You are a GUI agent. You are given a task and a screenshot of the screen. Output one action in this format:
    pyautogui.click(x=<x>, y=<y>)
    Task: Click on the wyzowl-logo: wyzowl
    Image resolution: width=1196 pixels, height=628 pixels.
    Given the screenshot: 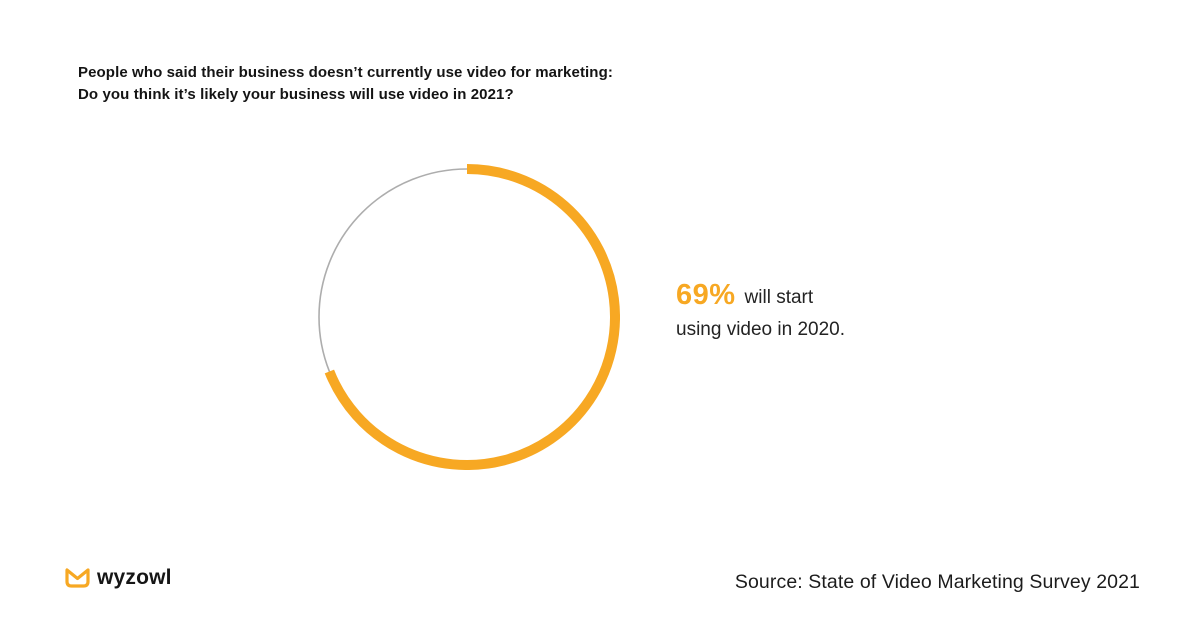 What is the action you would take?
    pyautogui.click(x=118, y=578)
    